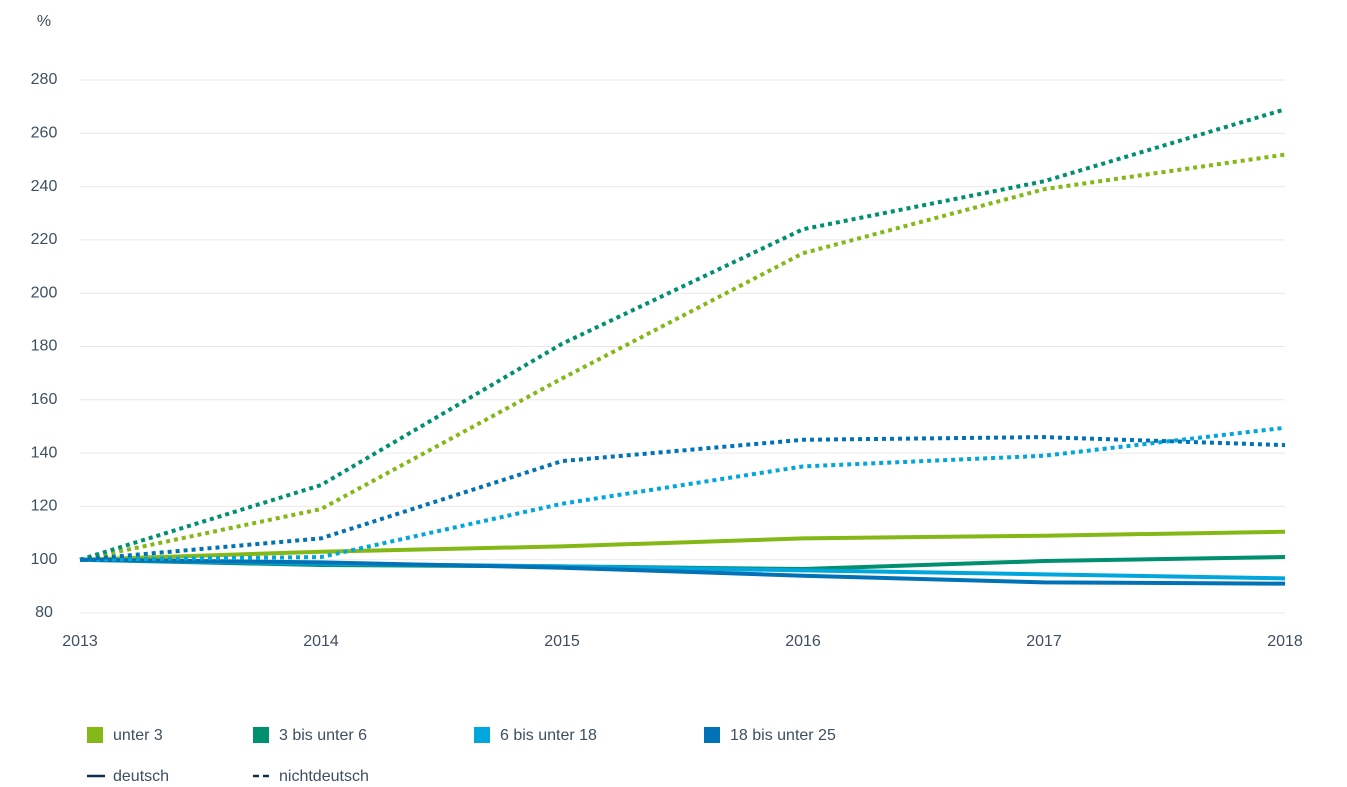 The width and height of the screenshot is (1347, 787). I want to click on y-tick-label: 200, so click(44, 292).